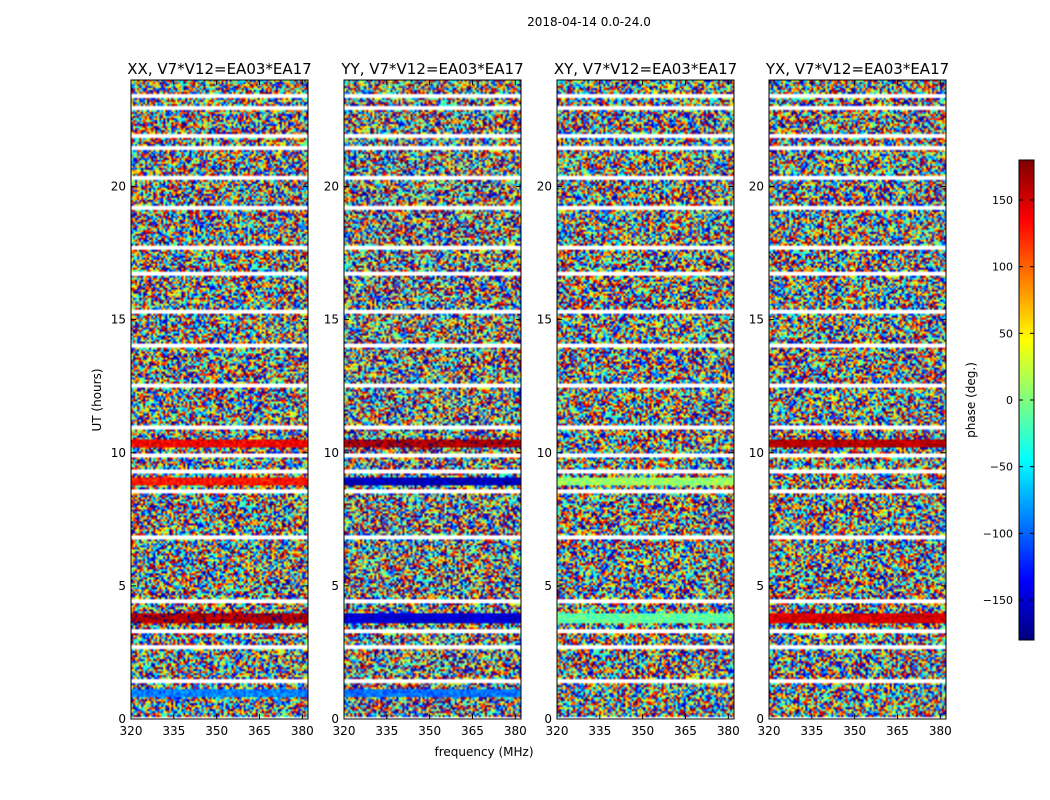  I want to click on y-axis-label: UT (hours), so click(97, 399).